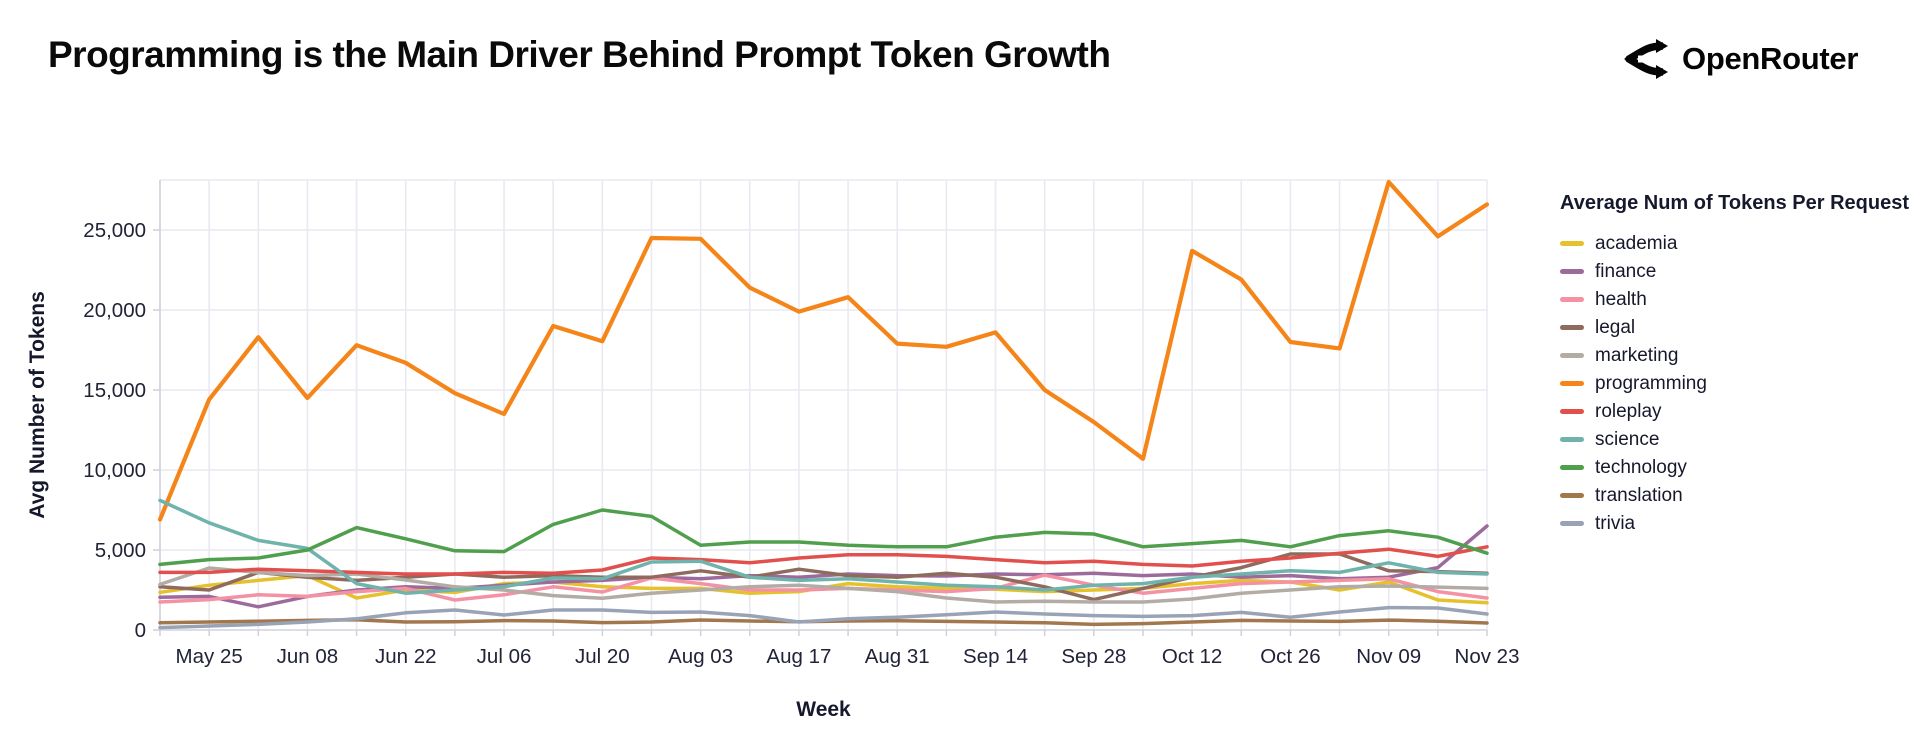  Describe the element at coordinates (1740, 495) in the screenshot. I see `legend-item-translation: translation` at that location.